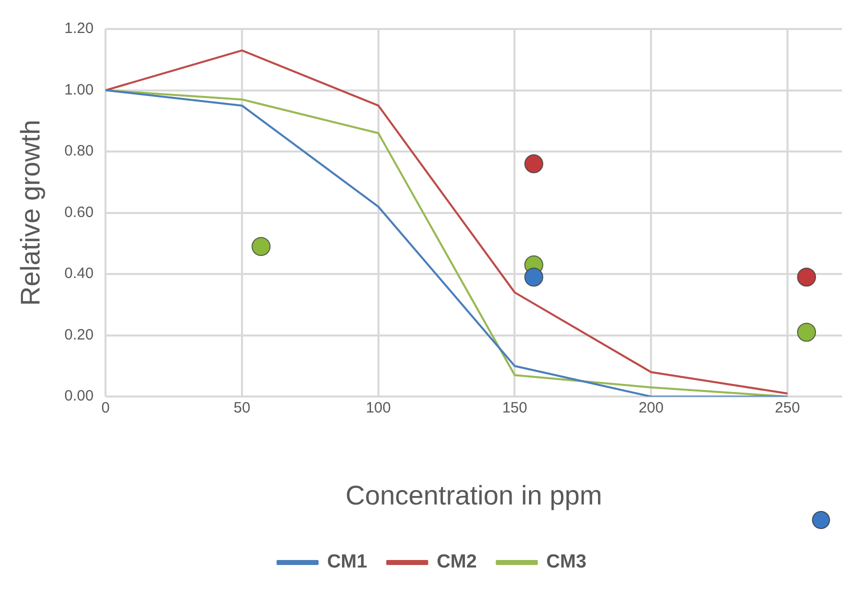 The width and height of the screenshot is (860, 597). I want to click on x-tick-label: 50, so click(242, 408).